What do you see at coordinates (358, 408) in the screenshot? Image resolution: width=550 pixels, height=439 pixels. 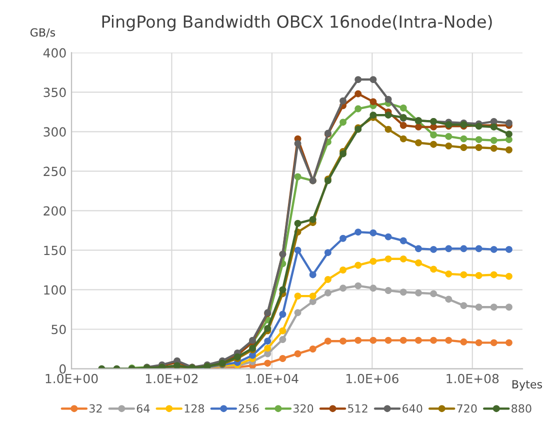 I see `legend-label: 512` at bounding box center [358, 408].